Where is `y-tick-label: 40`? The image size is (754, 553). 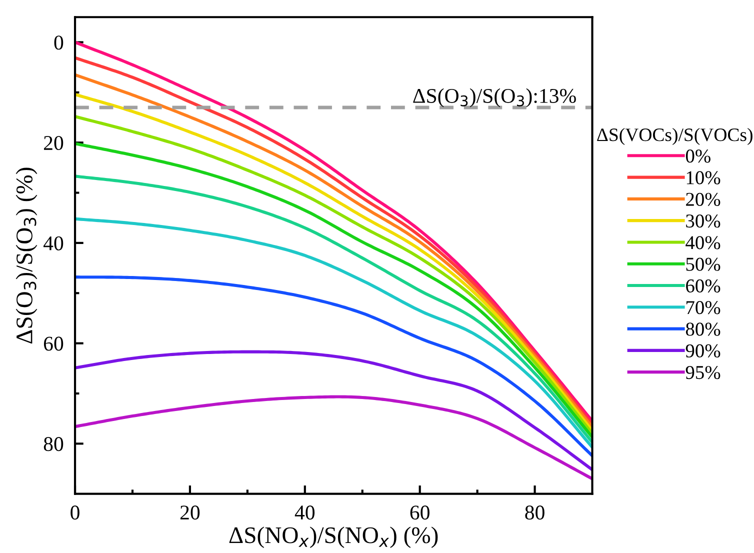 y-tick-label: 40 is located at coordinates (53, 243).